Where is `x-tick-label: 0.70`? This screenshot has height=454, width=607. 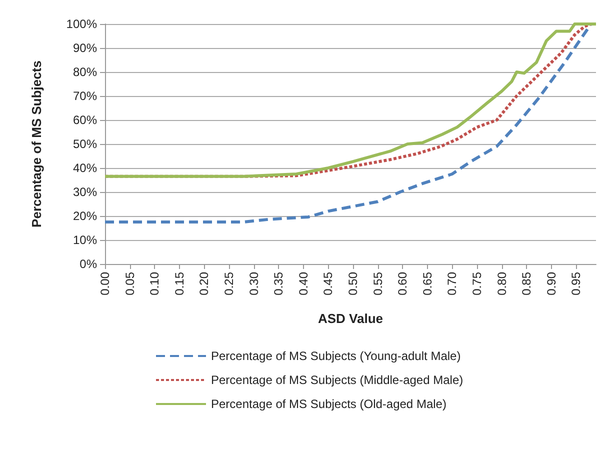 x-tick-label: 0.70 is located at coordinates (452, 284).